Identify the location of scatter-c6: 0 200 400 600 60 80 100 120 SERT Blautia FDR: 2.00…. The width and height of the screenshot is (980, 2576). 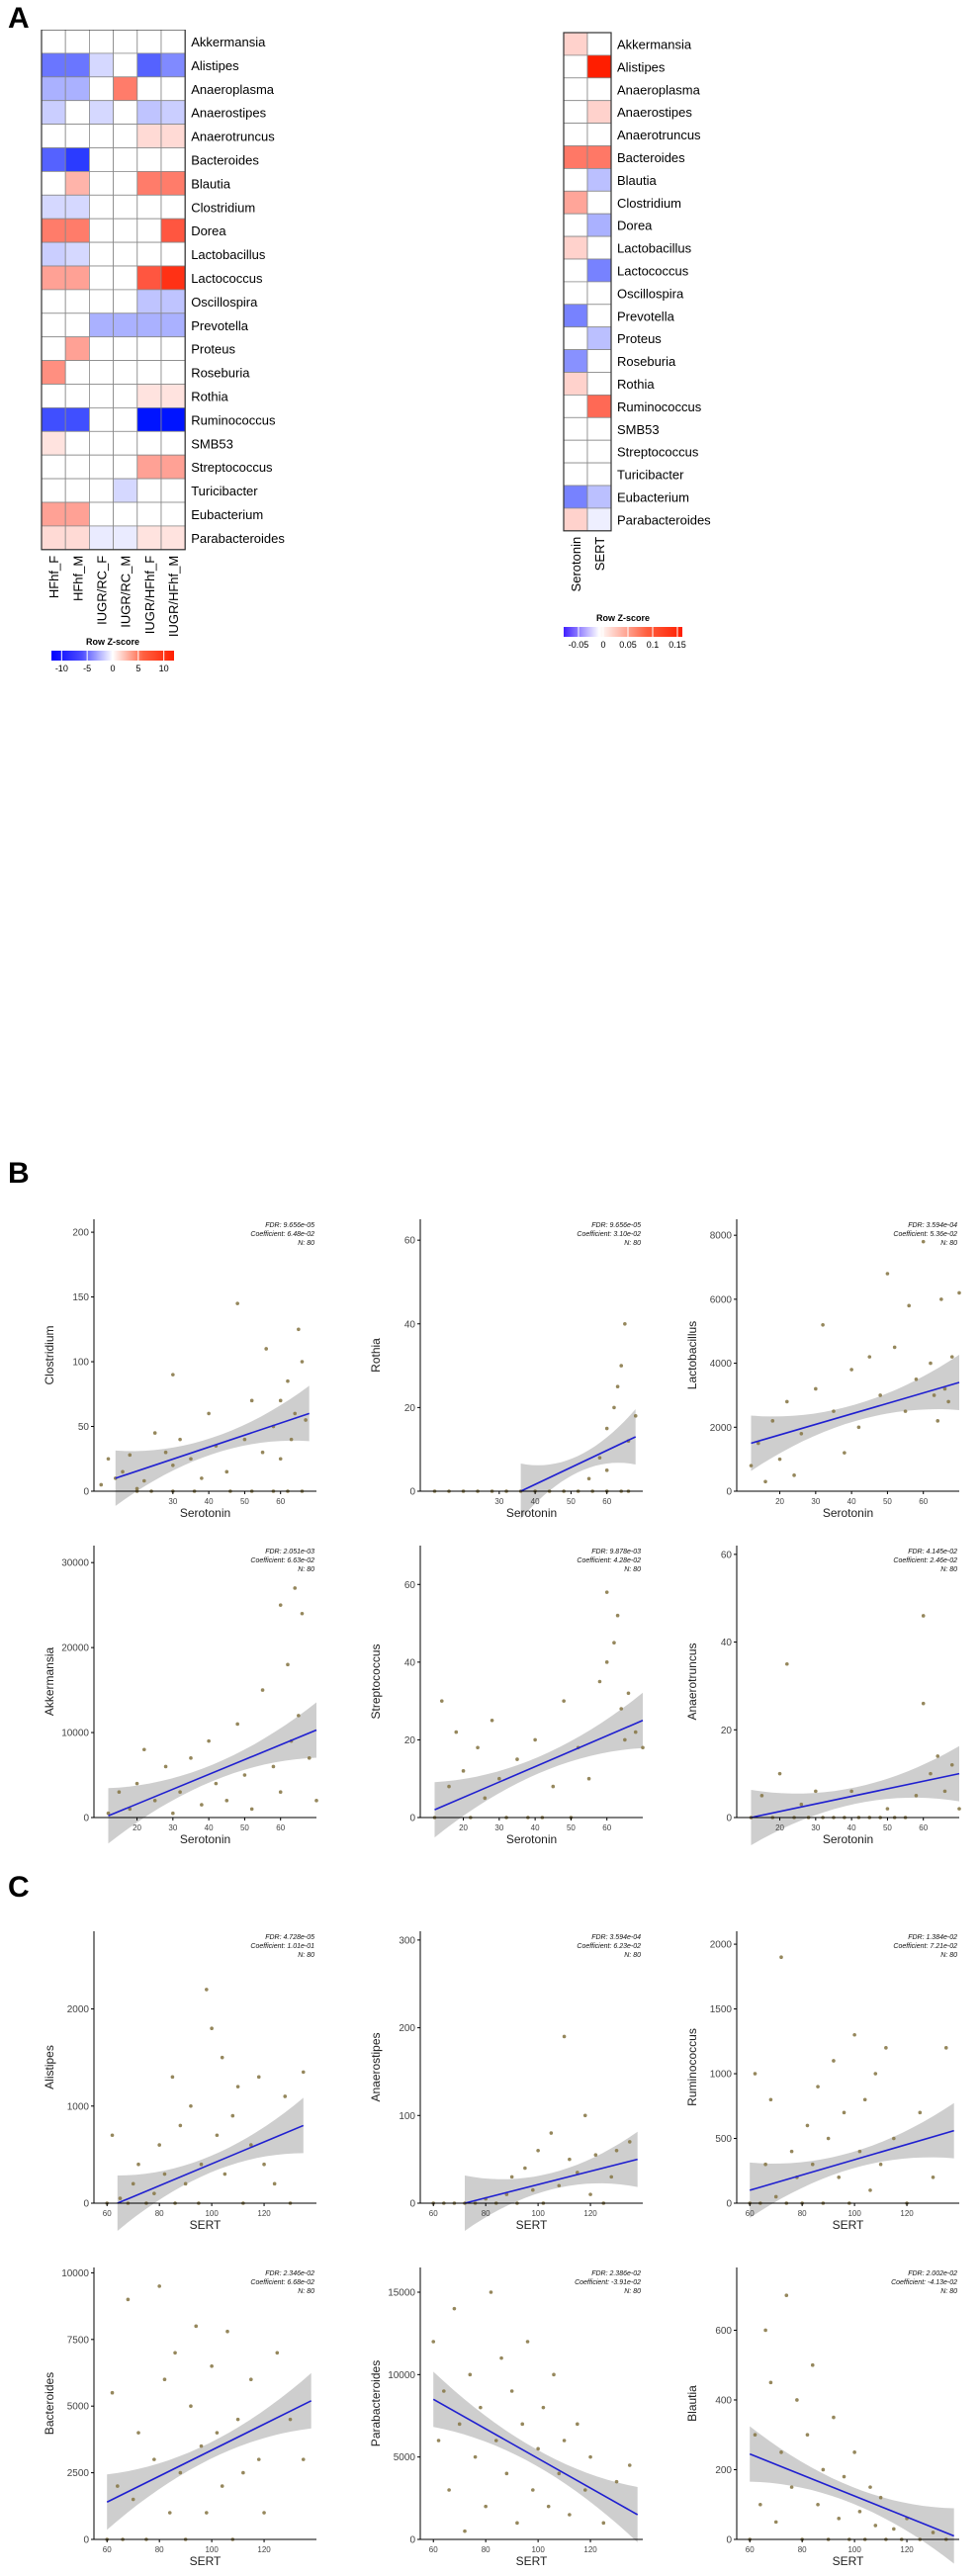
(822, 2417).